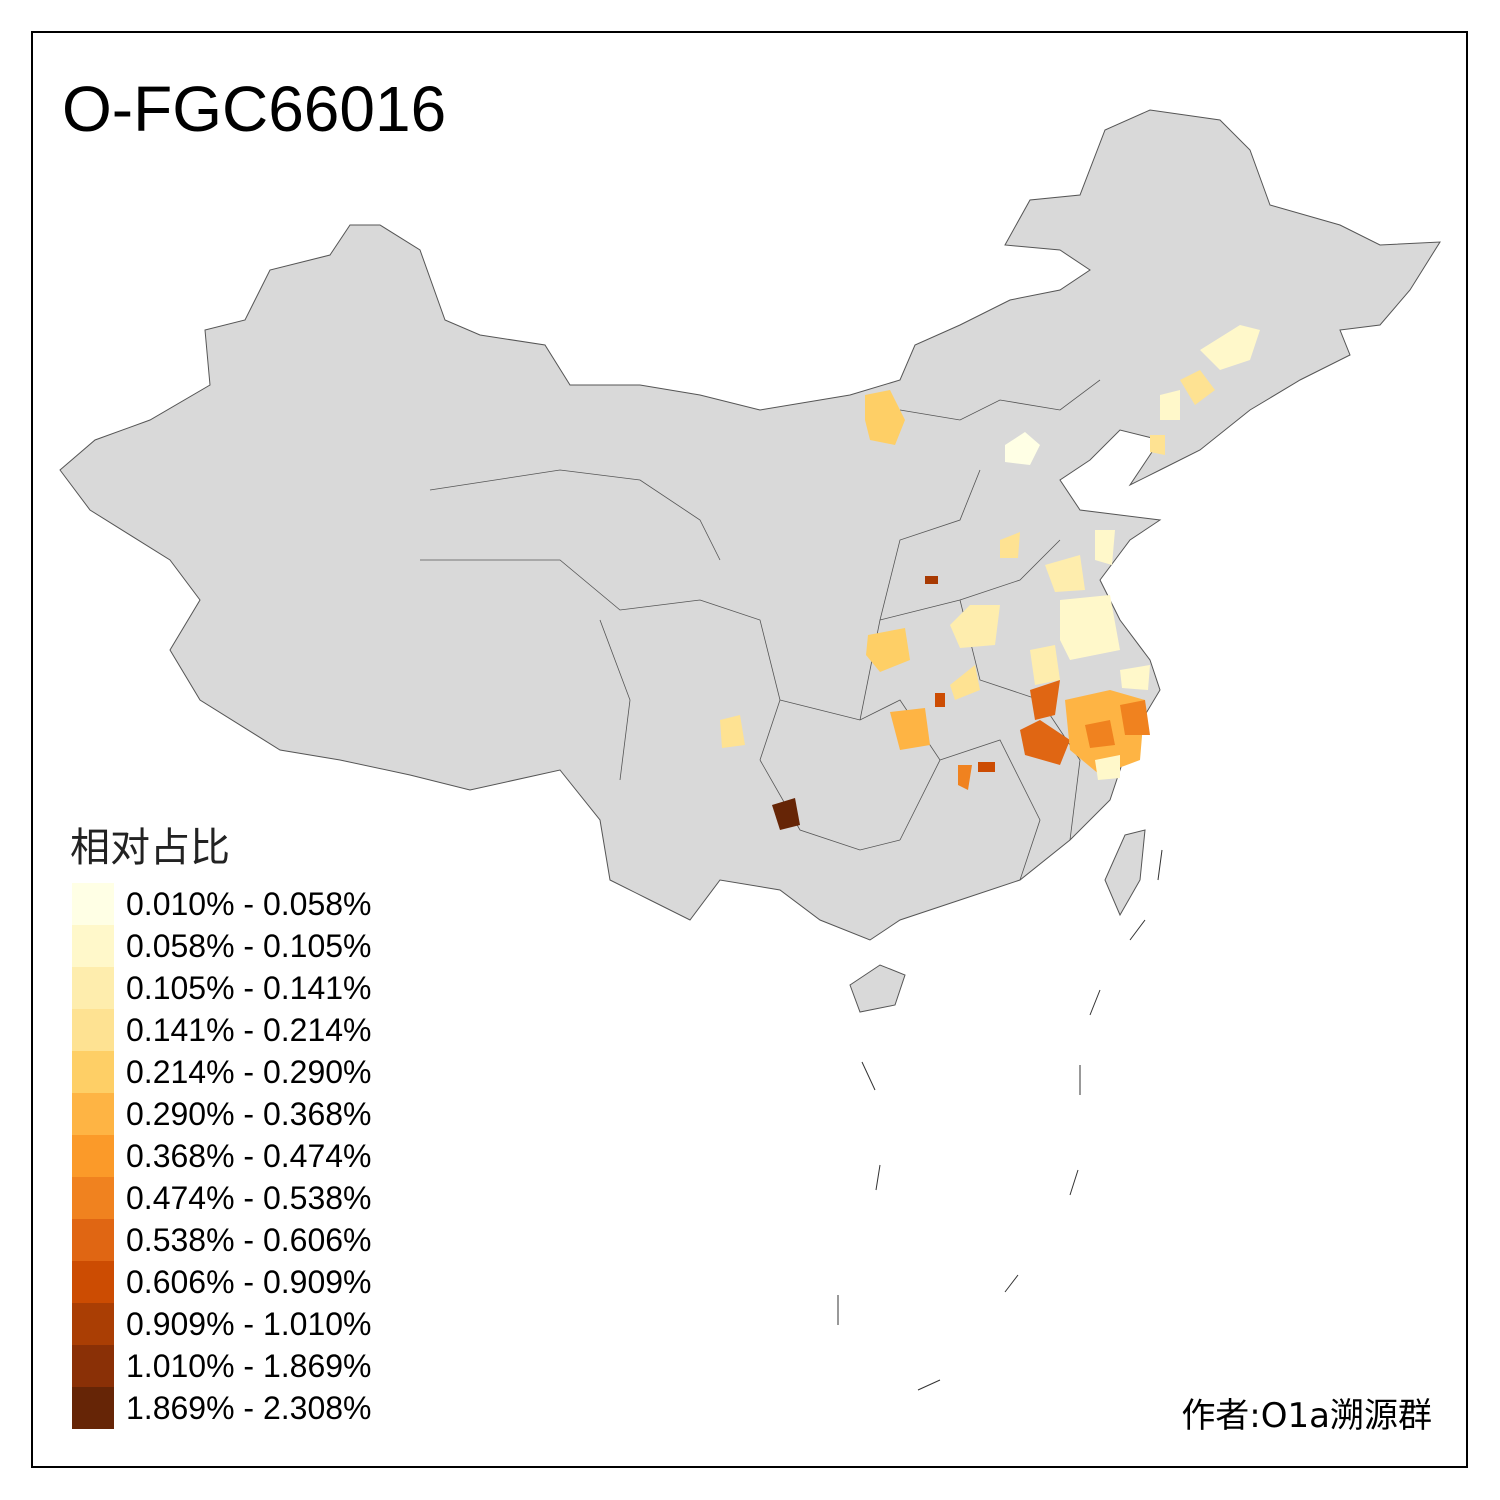 The height and width of the screenshot is (1500, 1500). Describe the element at coordinates (975, 626) in the screenshot. I see `region-henan` at that location.